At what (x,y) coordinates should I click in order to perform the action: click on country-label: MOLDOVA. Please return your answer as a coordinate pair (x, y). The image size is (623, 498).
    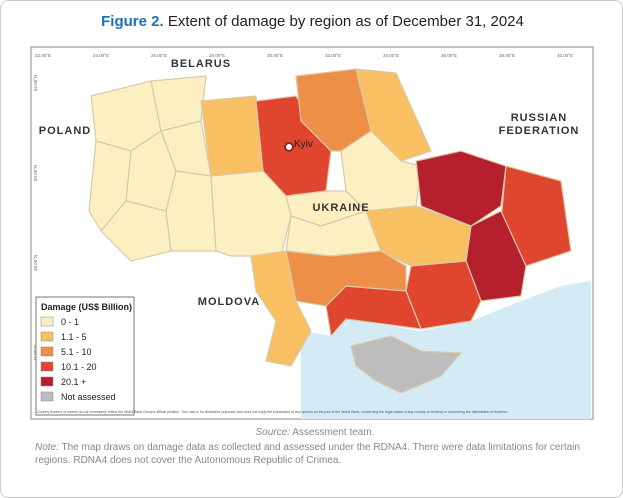
    Looking at the image, I should click on (229, 302).